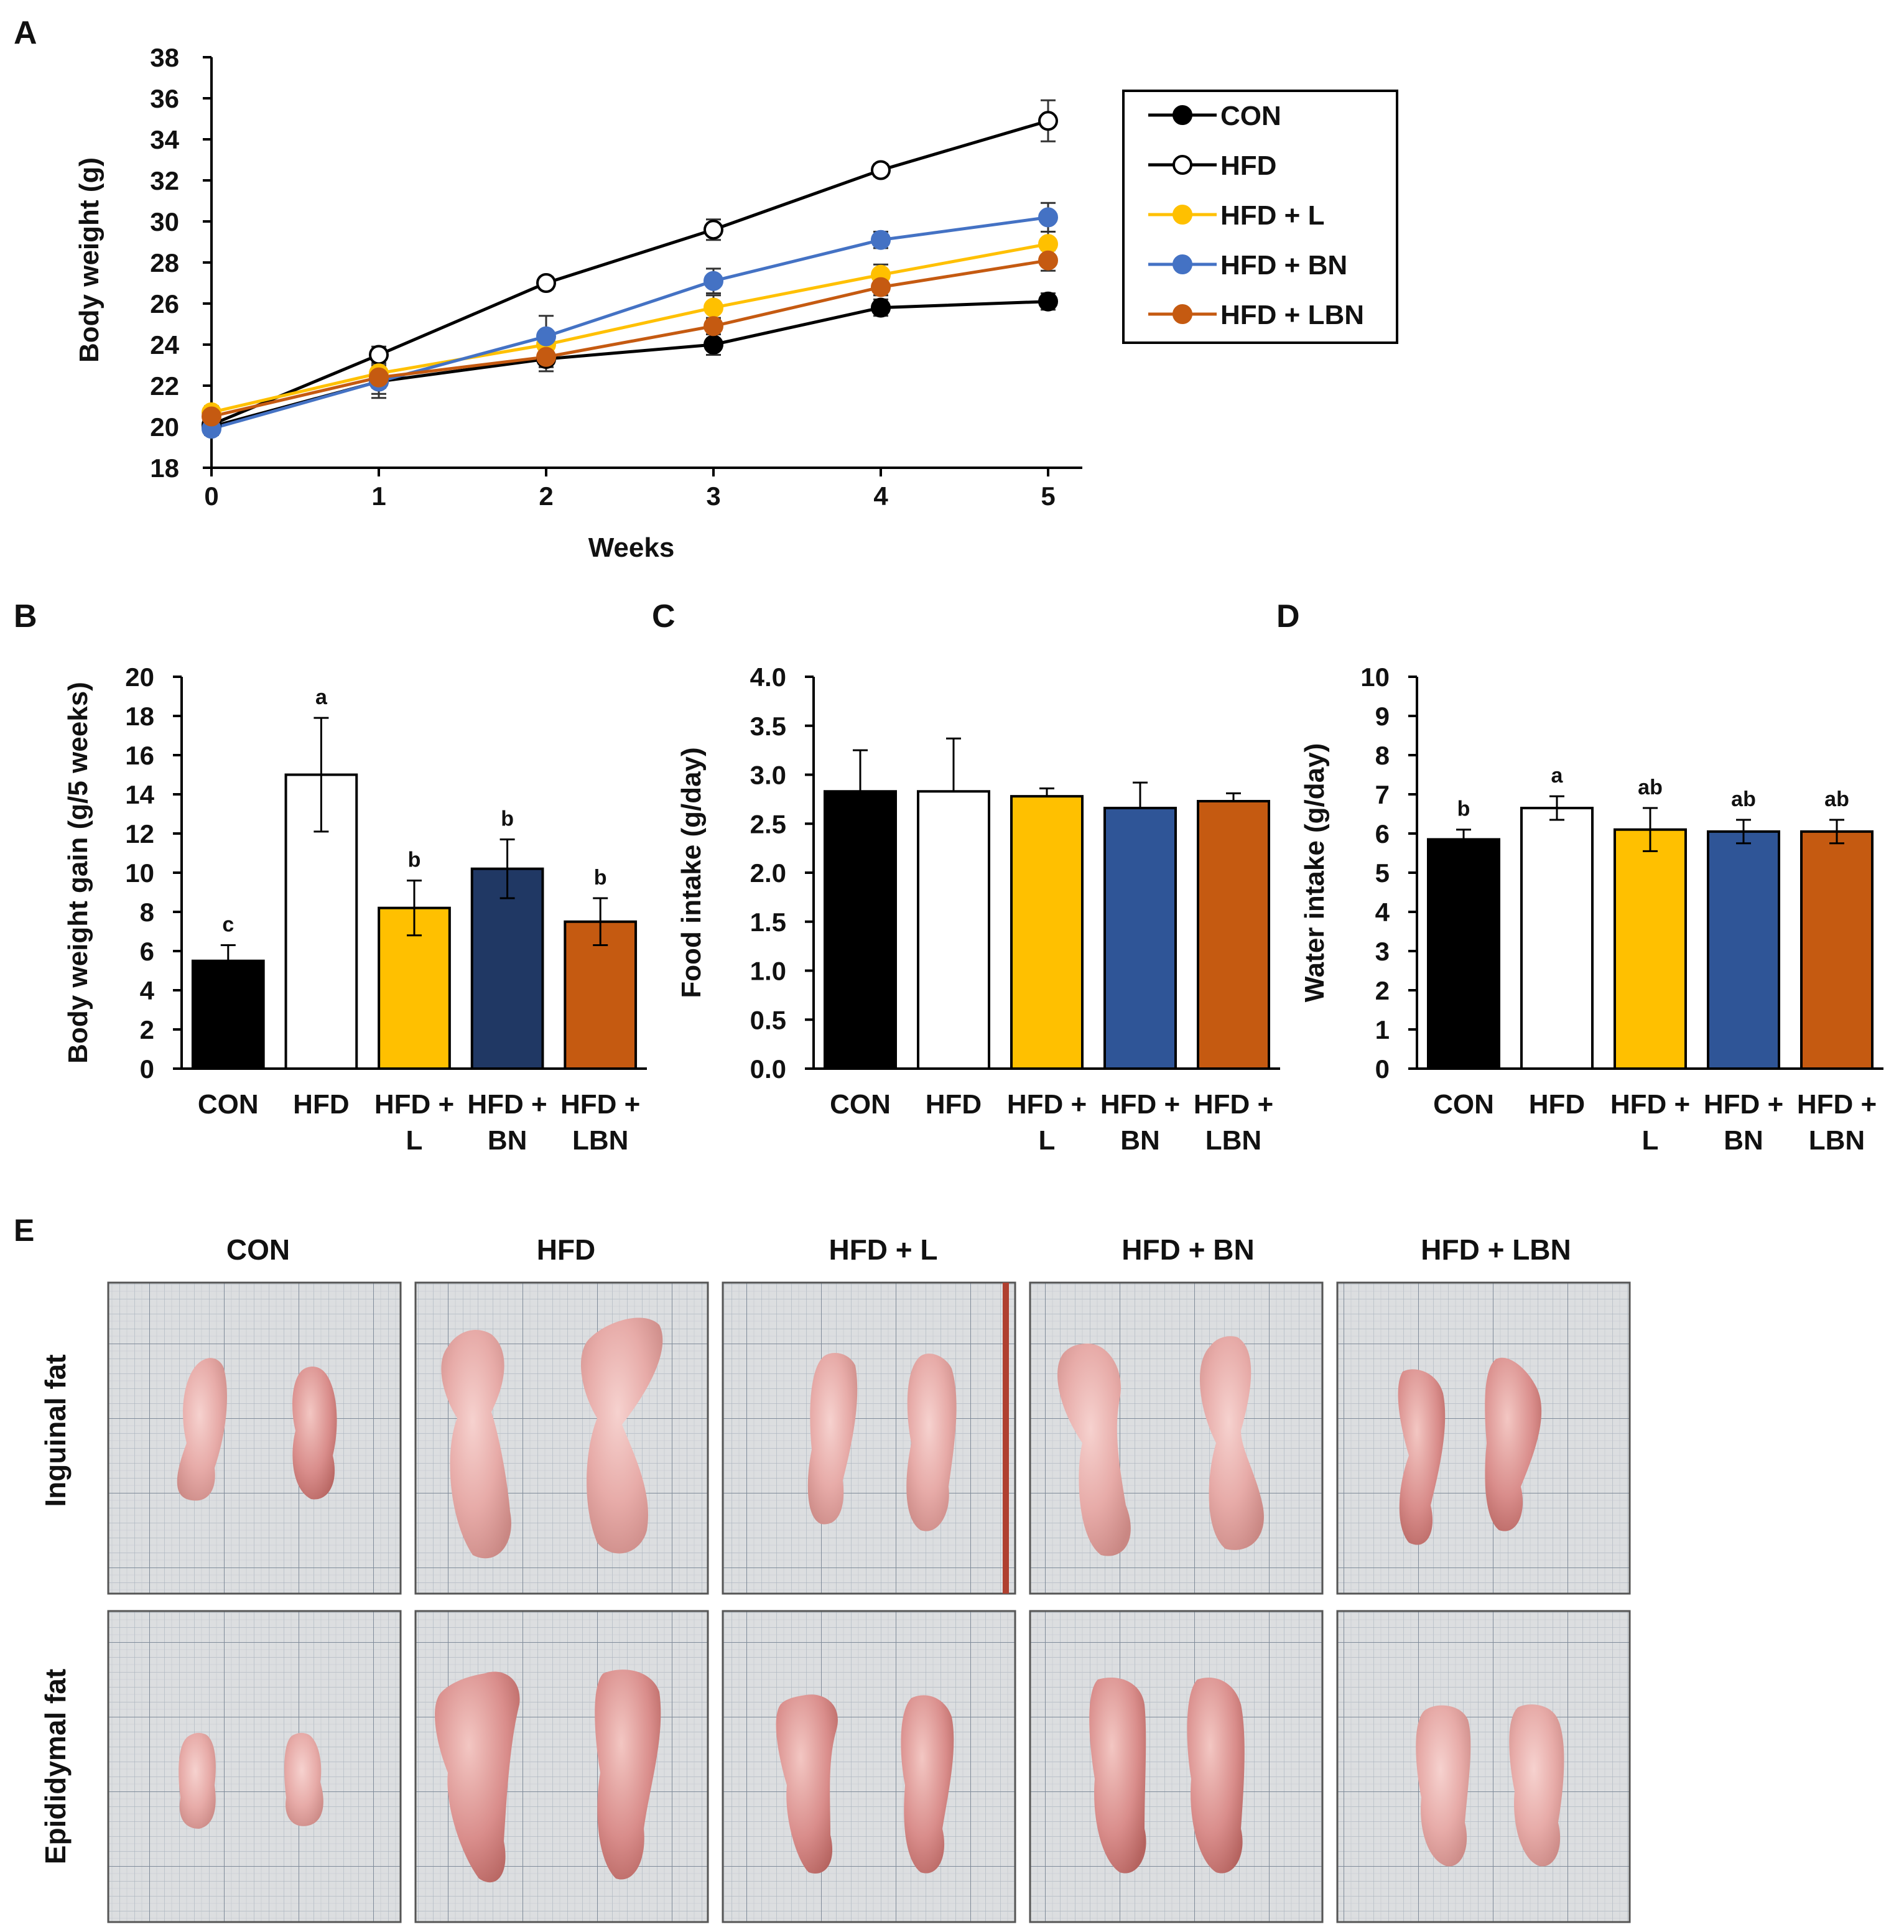 This screenshot has width=1904, height=1932. What do you see at coordinates (768, 922) in the screenshot?
I see `y-tick-label: 1.5` at bounding box center [768, 922].